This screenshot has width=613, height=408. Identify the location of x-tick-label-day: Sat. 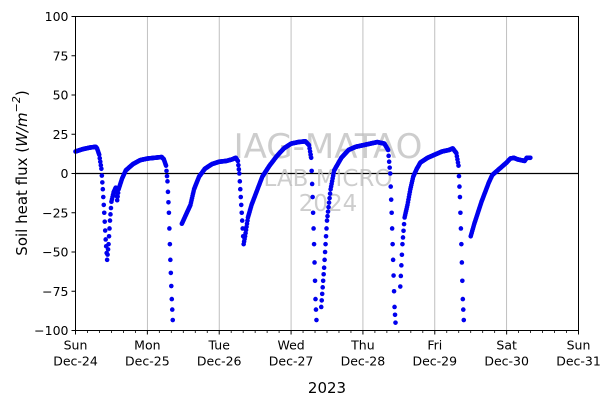
(506, 345).